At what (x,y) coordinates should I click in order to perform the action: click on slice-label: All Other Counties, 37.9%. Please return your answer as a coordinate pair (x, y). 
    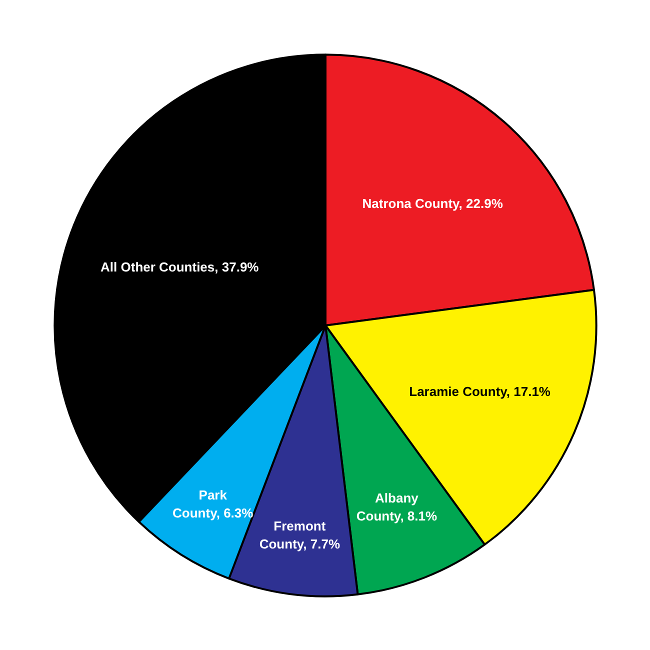
    Looking at the image, I should click on (180, 267).